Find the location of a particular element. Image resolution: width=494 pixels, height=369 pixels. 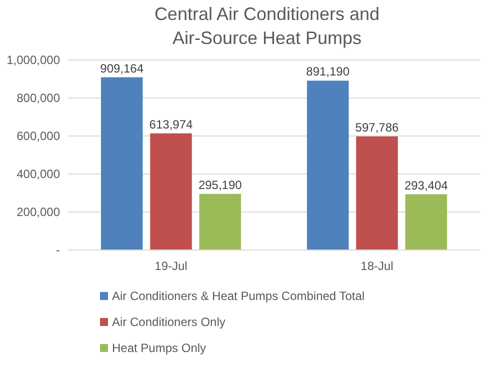

chart-title: Central Air Conditioners and Air-Source Heat Pumps is located at coordinates (267, 26).